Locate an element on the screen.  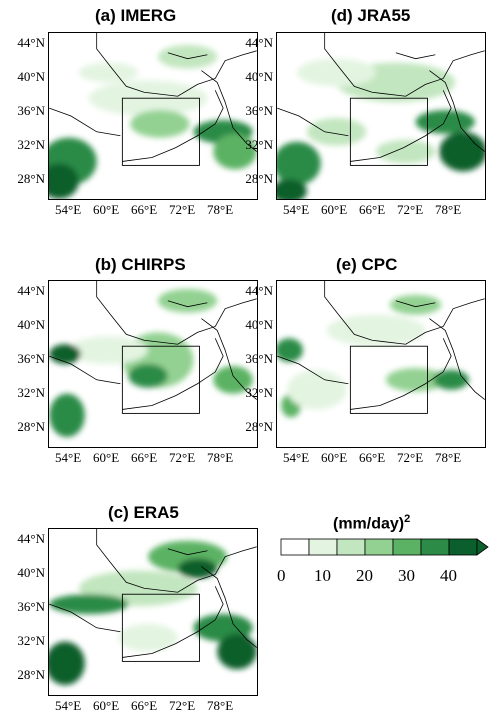
panel-e-map is located at coordinates (381, 364).